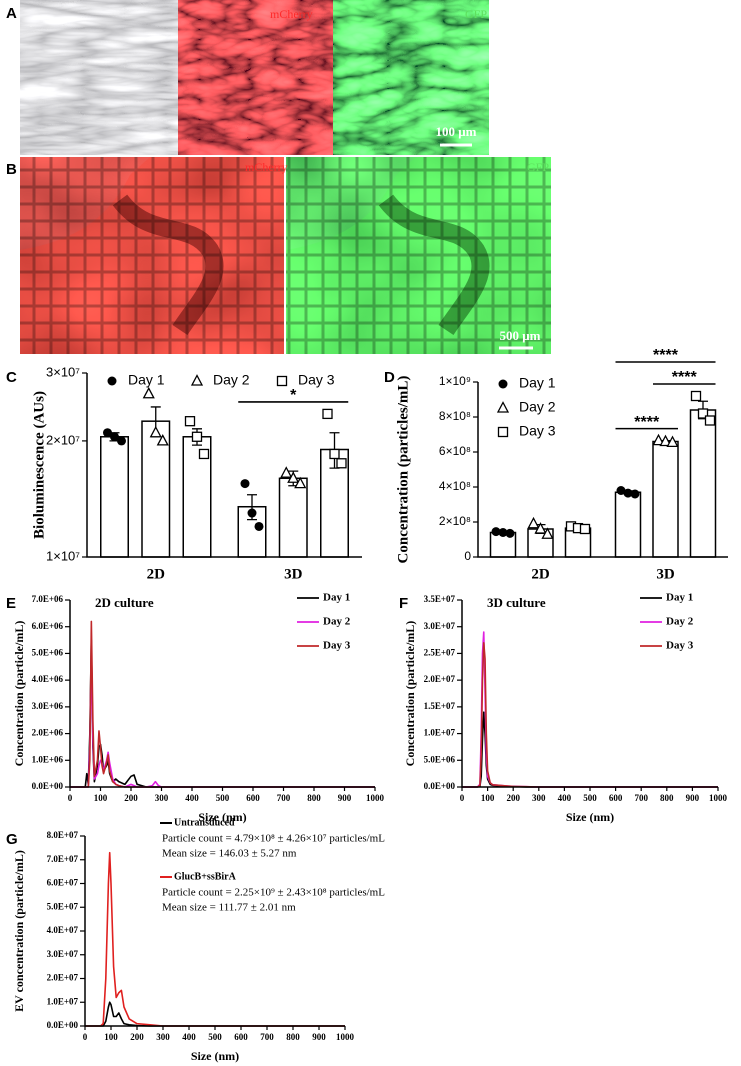 Image resolution: width=741 pixels, height=1066 pixels. Describe the element at coordinates (440, 652) in the screenshot. I see `y-tick-label: 2.5E+07` at that location.